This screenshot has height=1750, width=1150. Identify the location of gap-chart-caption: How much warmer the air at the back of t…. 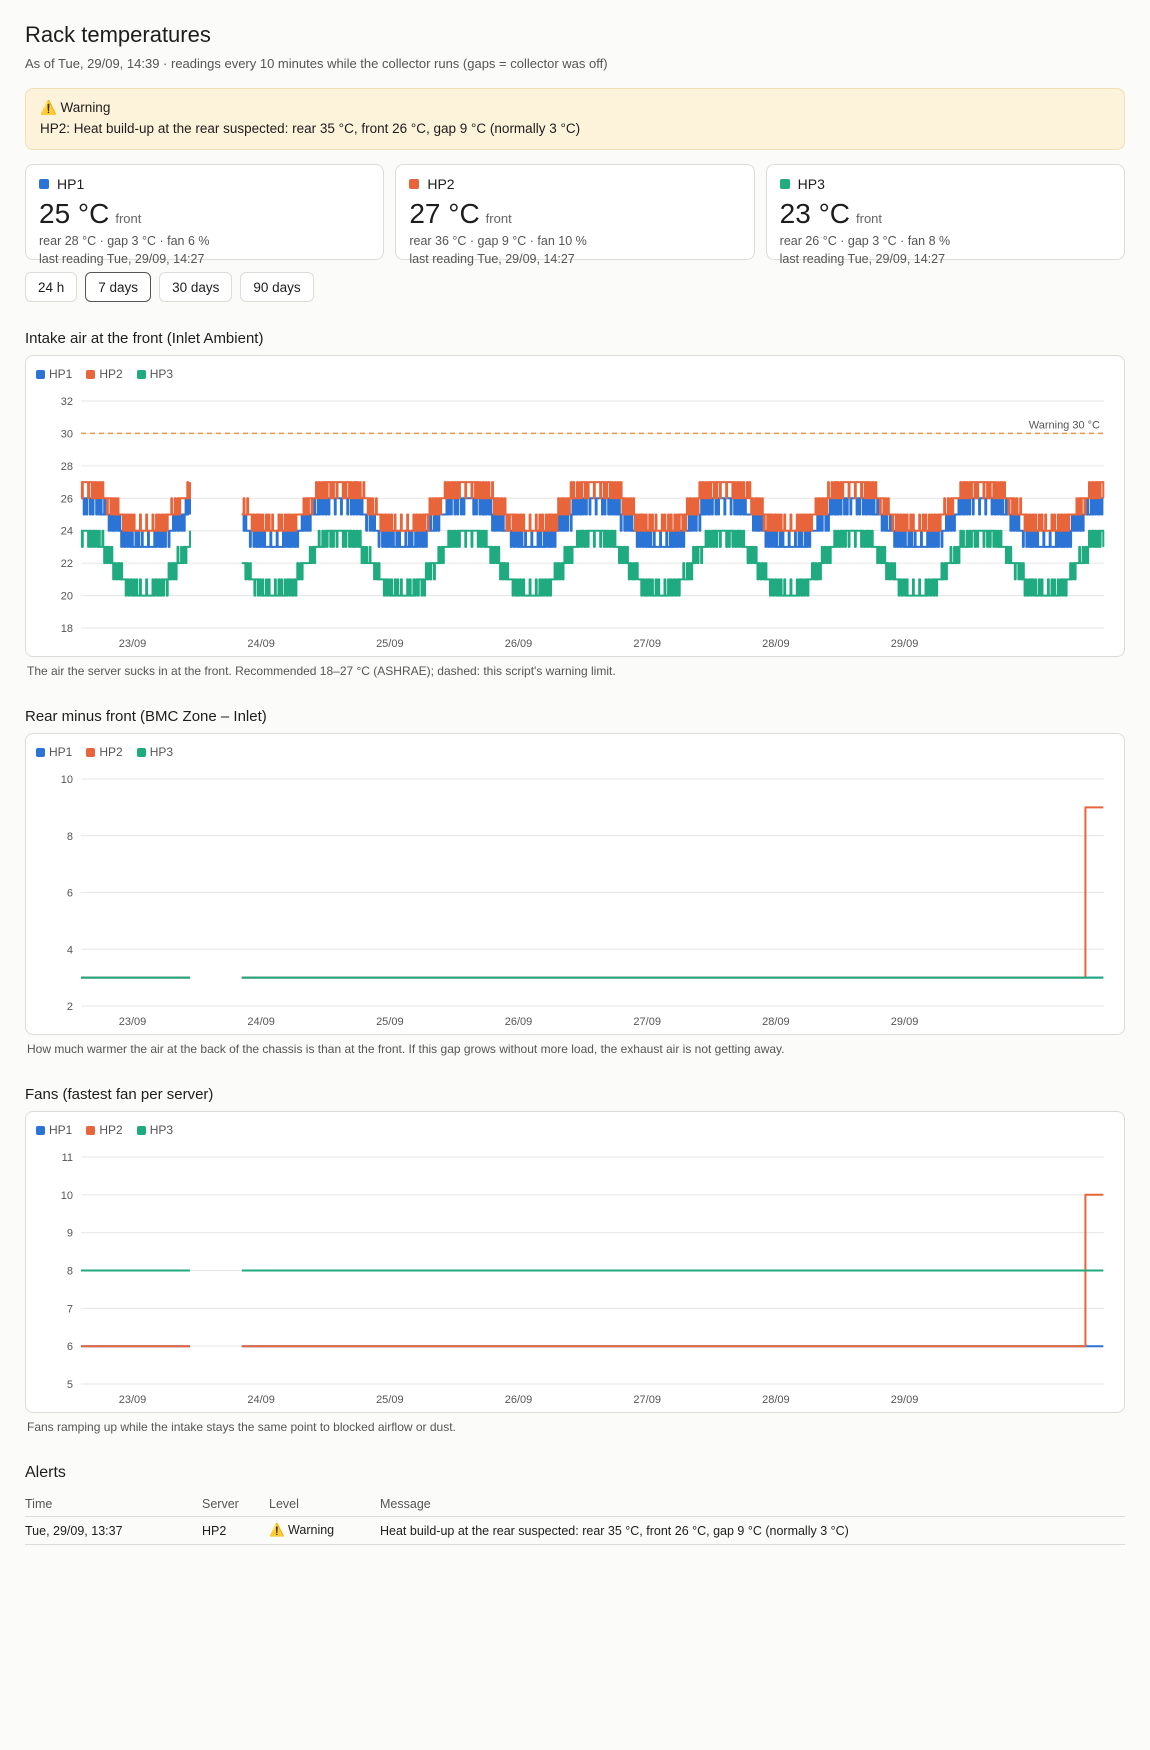
(406, 1049).